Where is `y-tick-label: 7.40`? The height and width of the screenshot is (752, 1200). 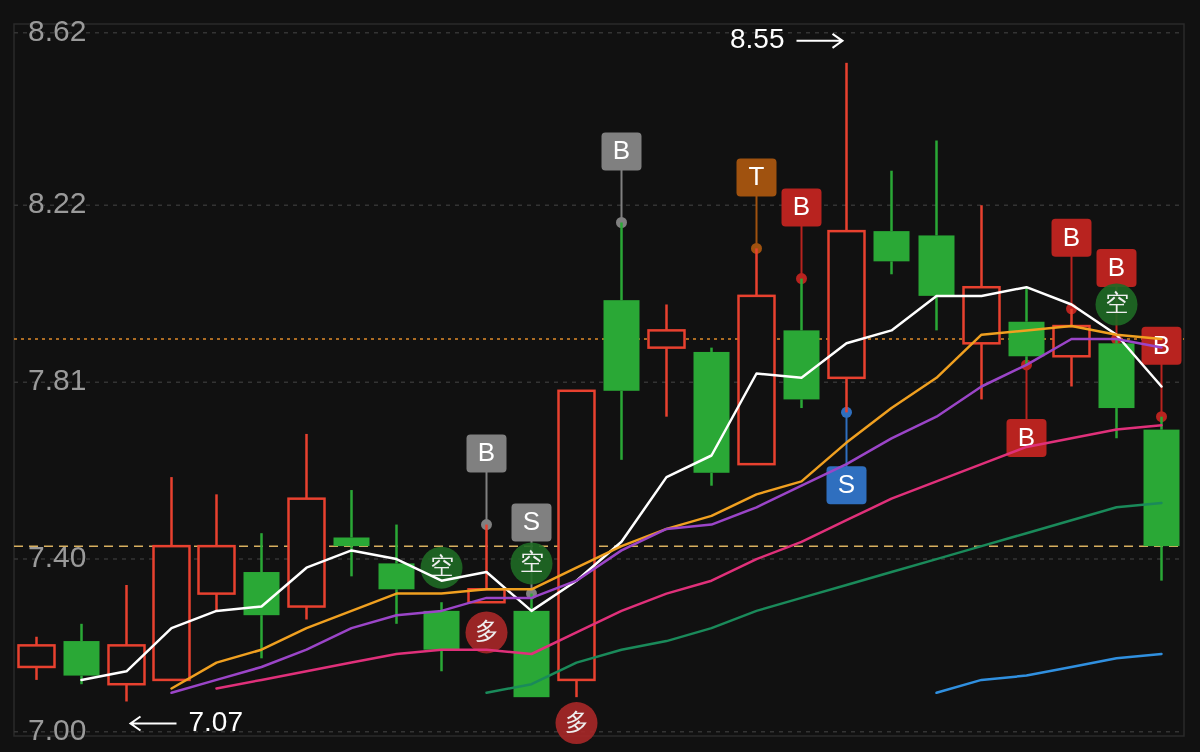 y-tick-label: 7.40 is located at coordinates (57, 556).